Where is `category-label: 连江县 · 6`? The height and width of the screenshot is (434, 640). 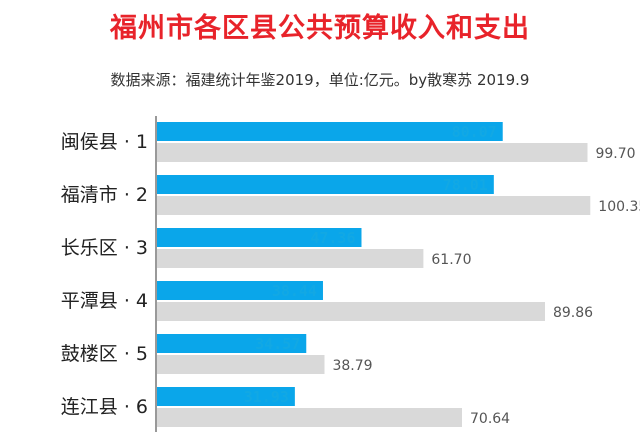 category-label: 连江县 · 6 is located at coordinates (104, 407).